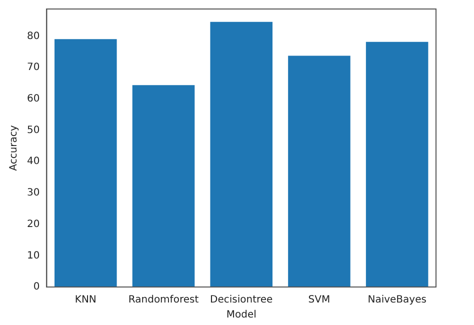  Describe the element at coordinates (33, 130) in the screenshot. I see `y-tick-label: 50` at that location.